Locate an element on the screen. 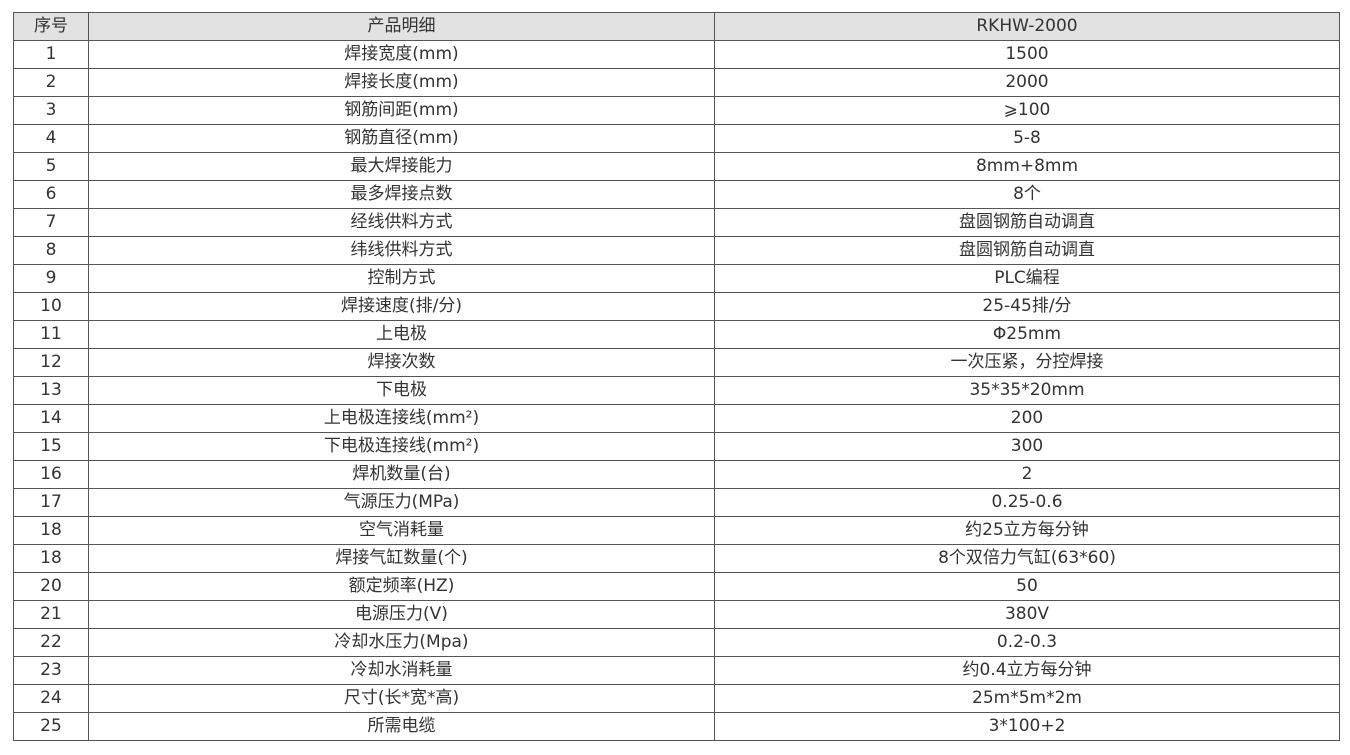  row-value: 50 is located at coordinates (1027, 586).